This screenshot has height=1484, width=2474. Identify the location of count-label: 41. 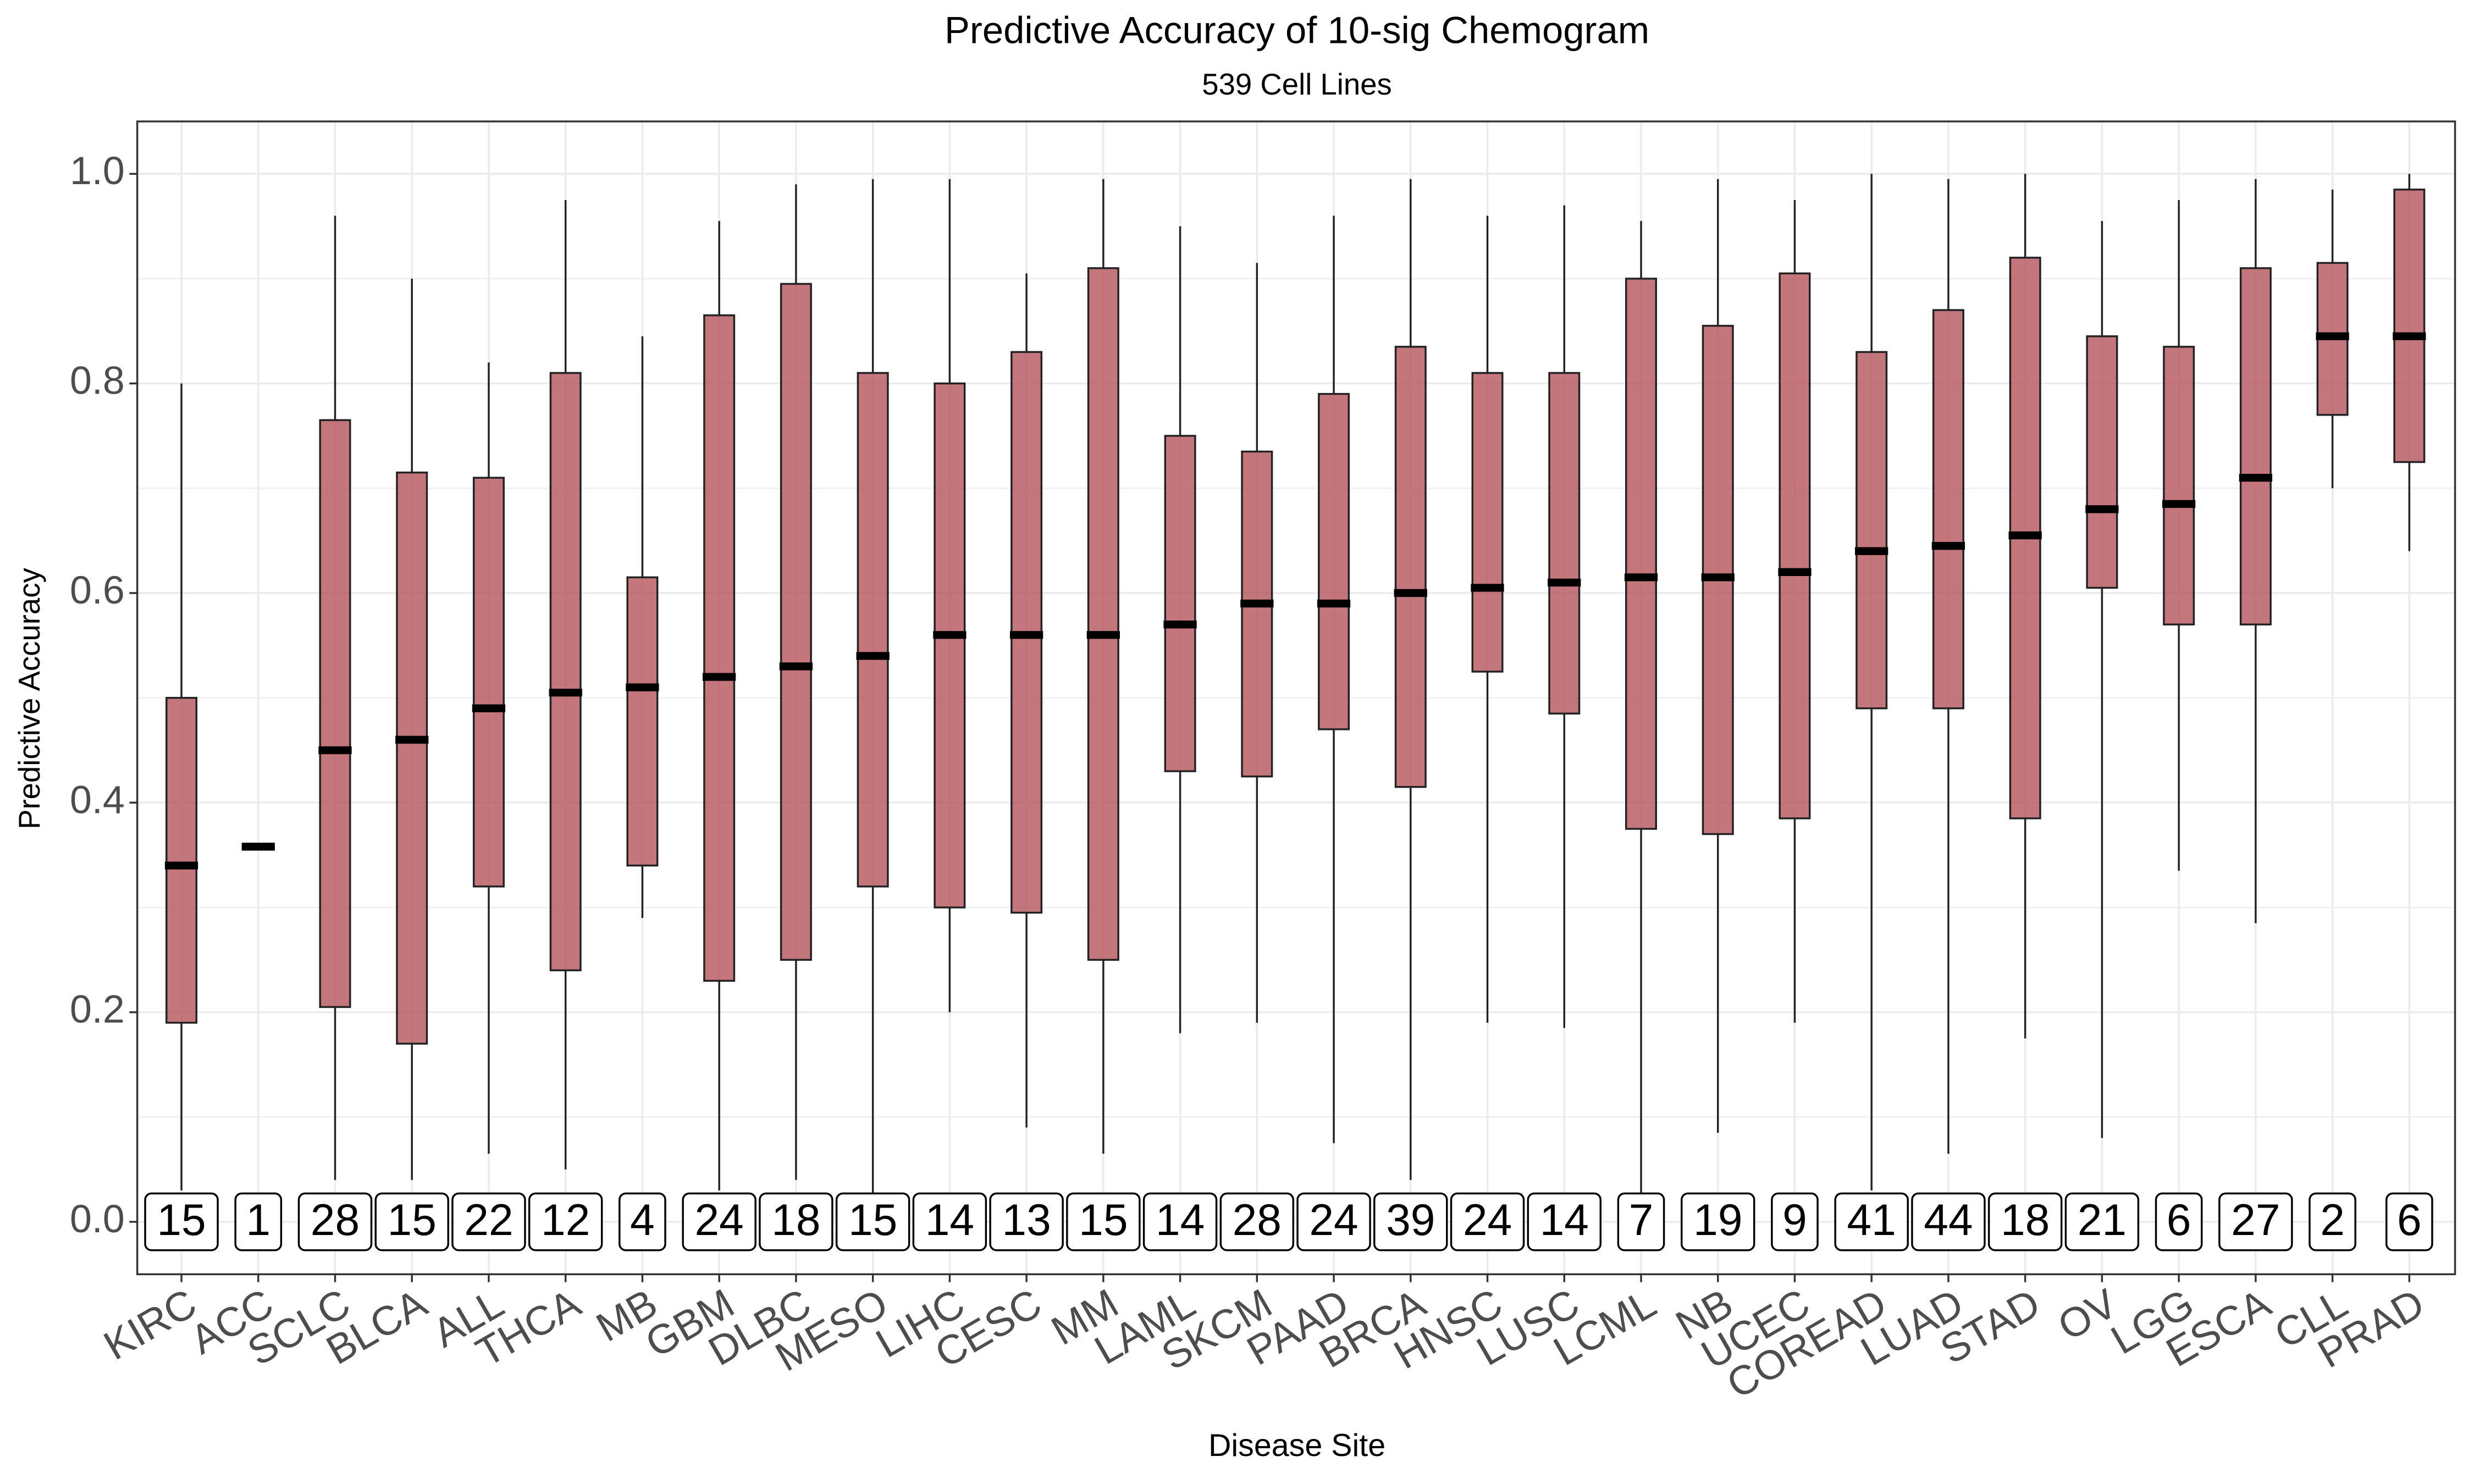
(1872, 1220).